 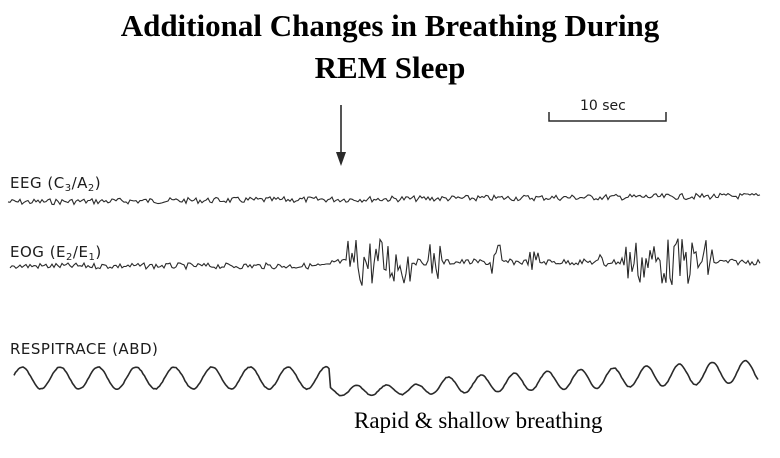 I want to click on eeg-trace, so click(x=384, y=199).